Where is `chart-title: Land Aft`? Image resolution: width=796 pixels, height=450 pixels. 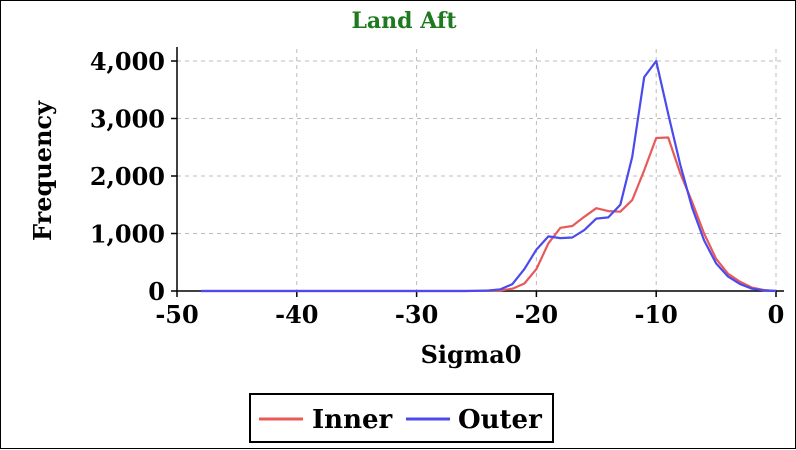
chart-title: Land Aft is located at coordinates (404, 21).